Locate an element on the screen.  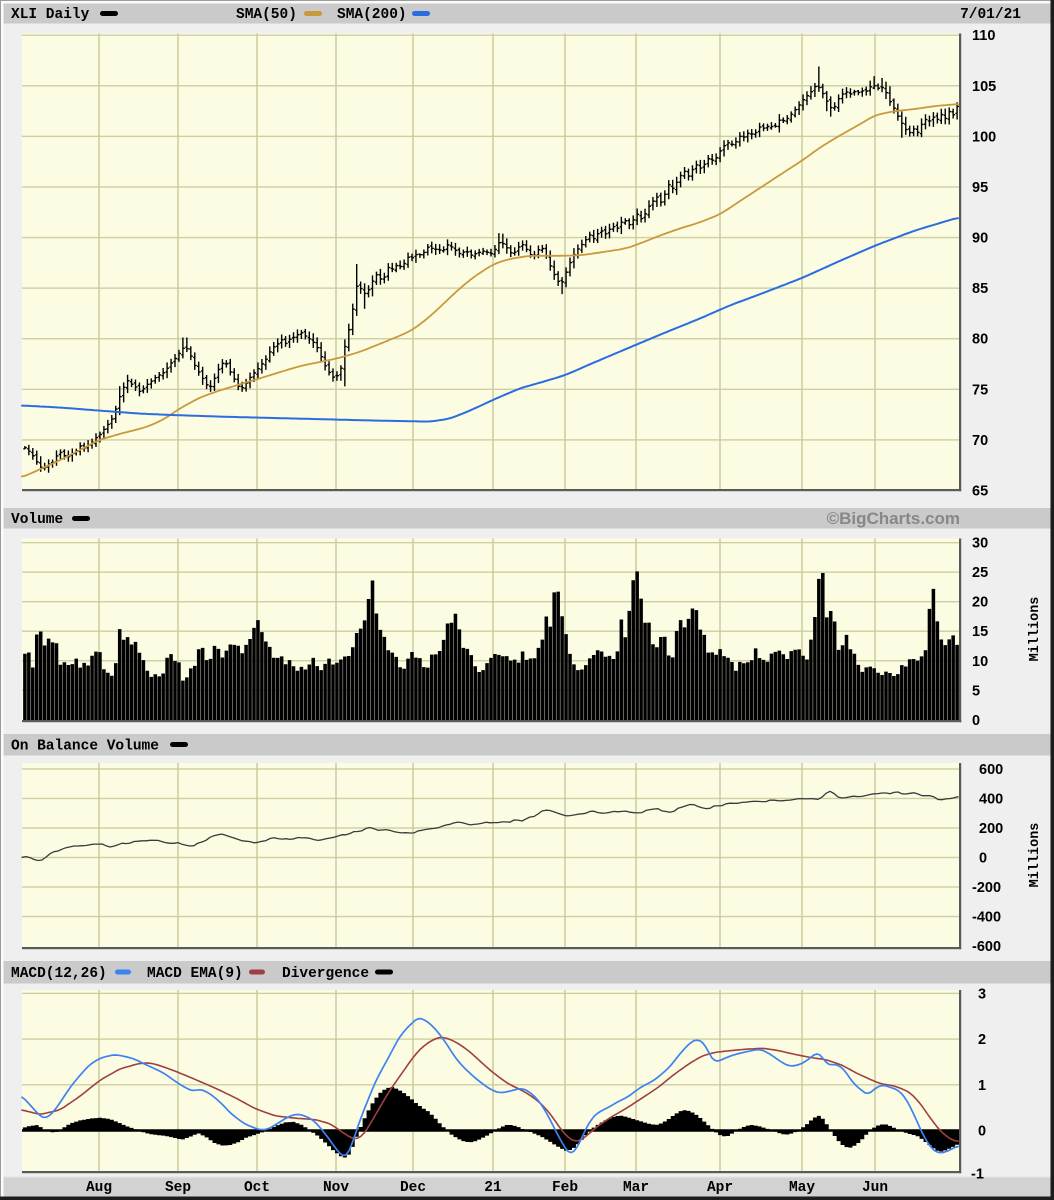
svg-text: 2 is located at coordinates (982, 1040).